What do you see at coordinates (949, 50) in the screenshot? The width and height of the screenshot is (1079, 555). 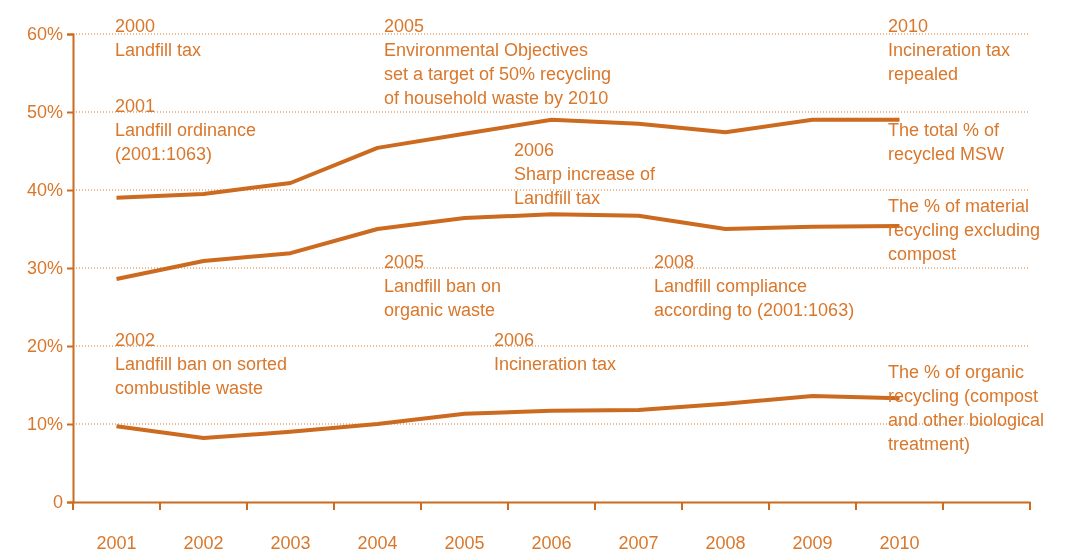 I see `annotation: 2010 Incineration tax repealed` at bounding box center [949, 50].